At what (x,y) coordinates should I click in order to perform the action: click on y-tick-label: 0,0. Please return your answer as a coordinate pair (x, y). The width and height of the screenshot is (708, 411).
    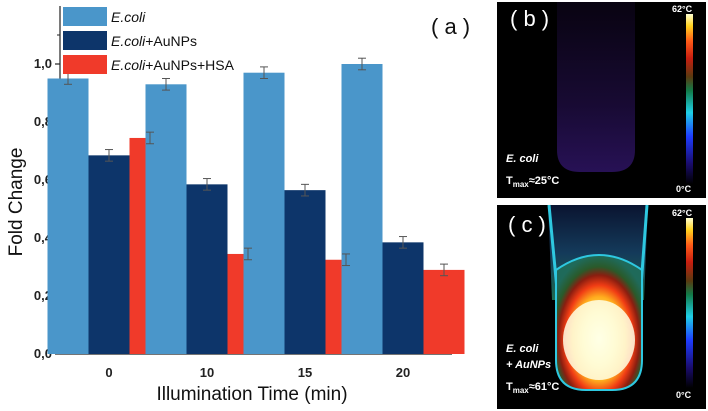
    Looking at the image, I should click on (43, 353).